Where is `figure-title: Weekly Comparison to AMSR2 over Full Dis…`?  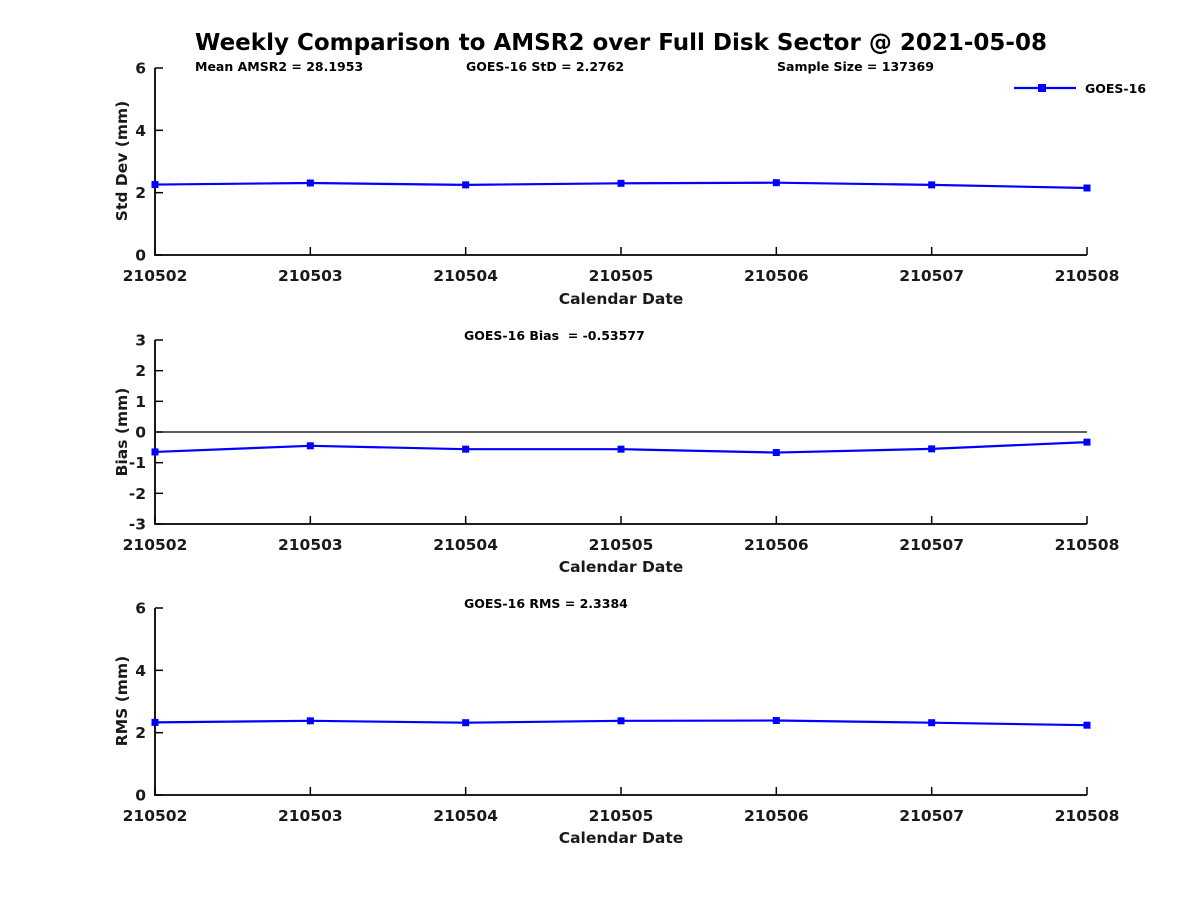
figure-title: Weekly Comparison to AMSR2 over Full Dis… is located at coordinates (621, 43).